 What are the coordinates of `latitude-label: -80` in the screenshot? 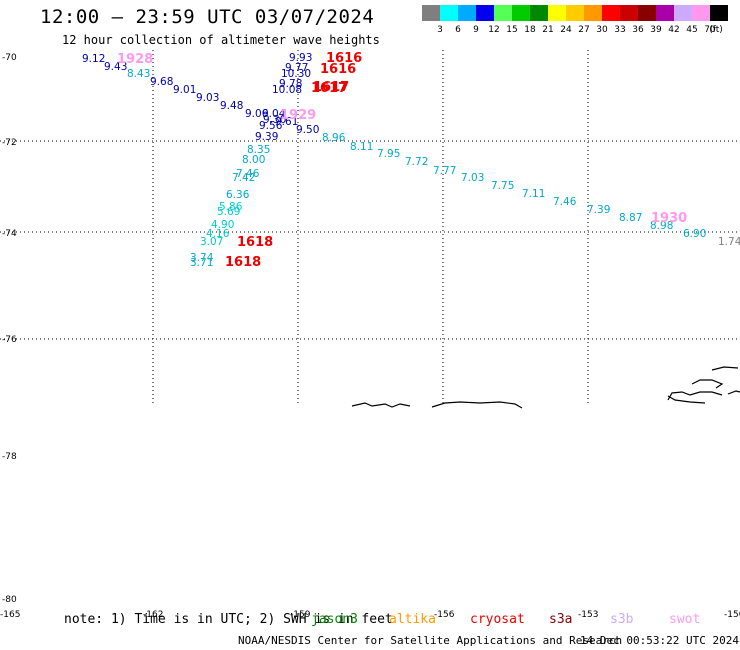 It's located at (9, 600).